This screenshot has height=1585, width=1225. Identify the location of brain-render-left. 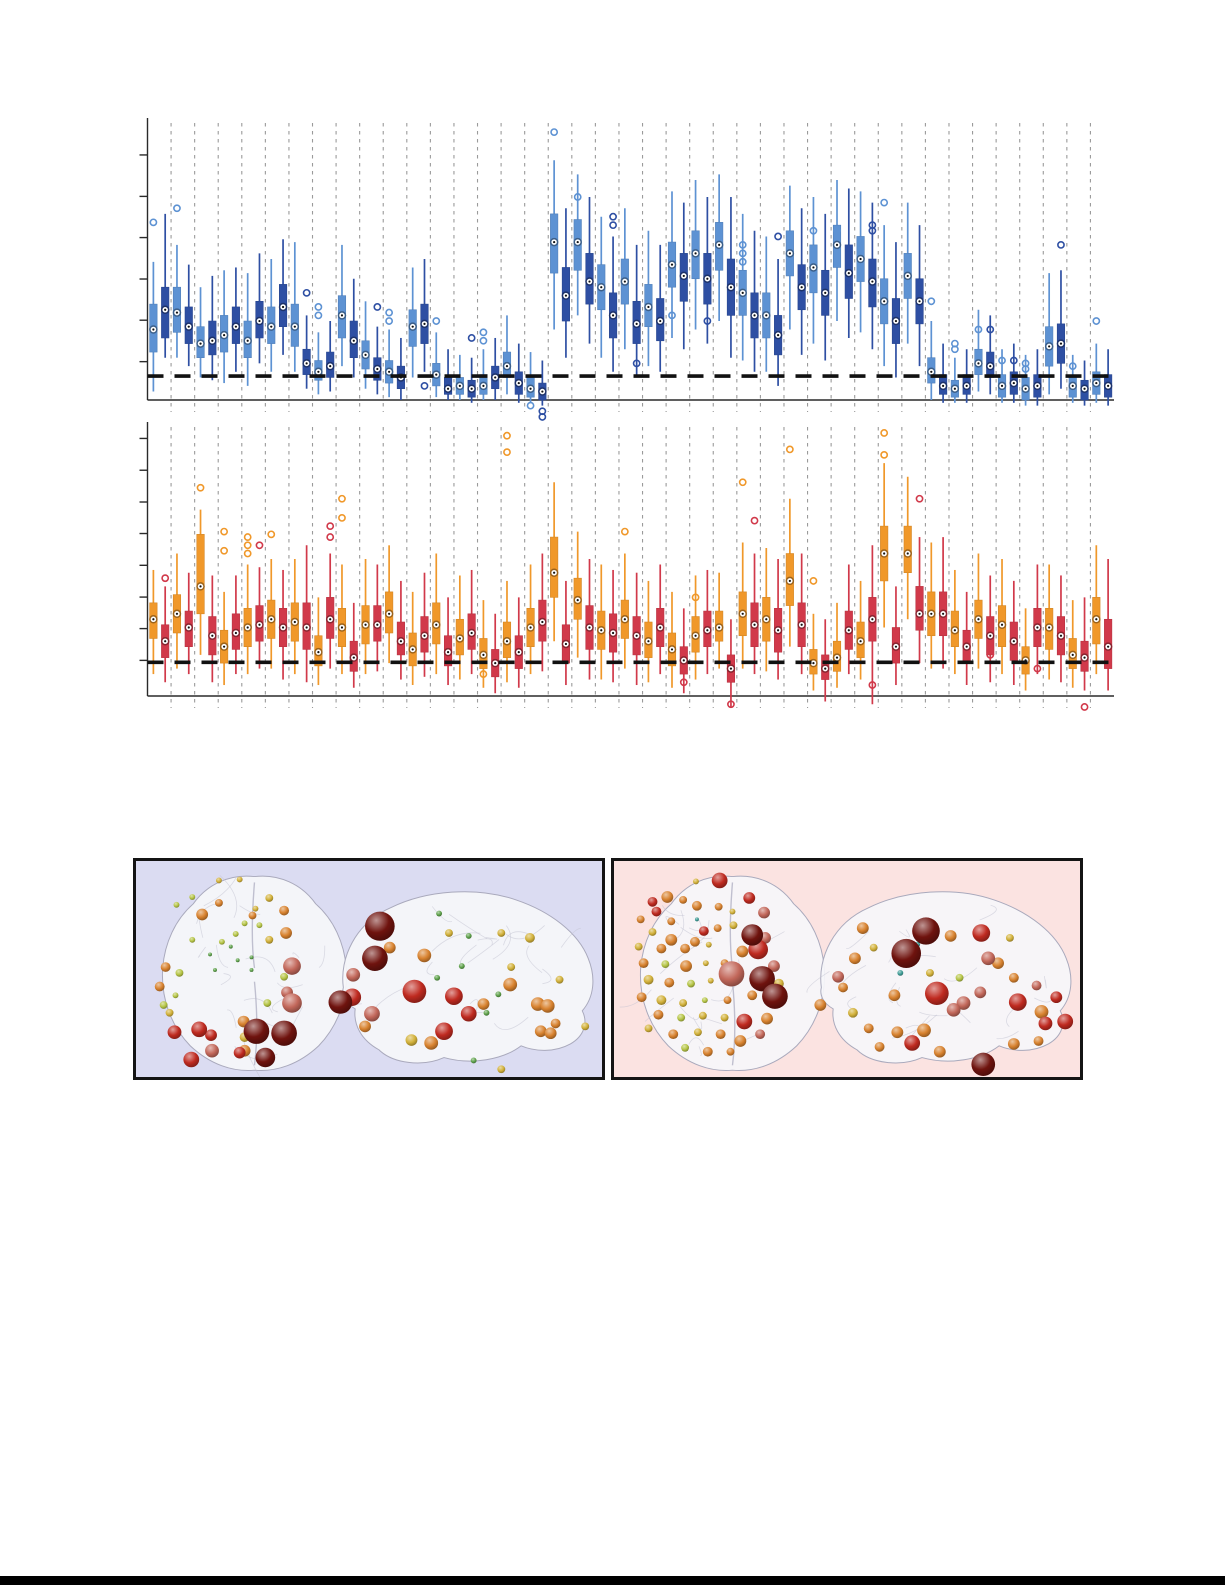
(374, 976).